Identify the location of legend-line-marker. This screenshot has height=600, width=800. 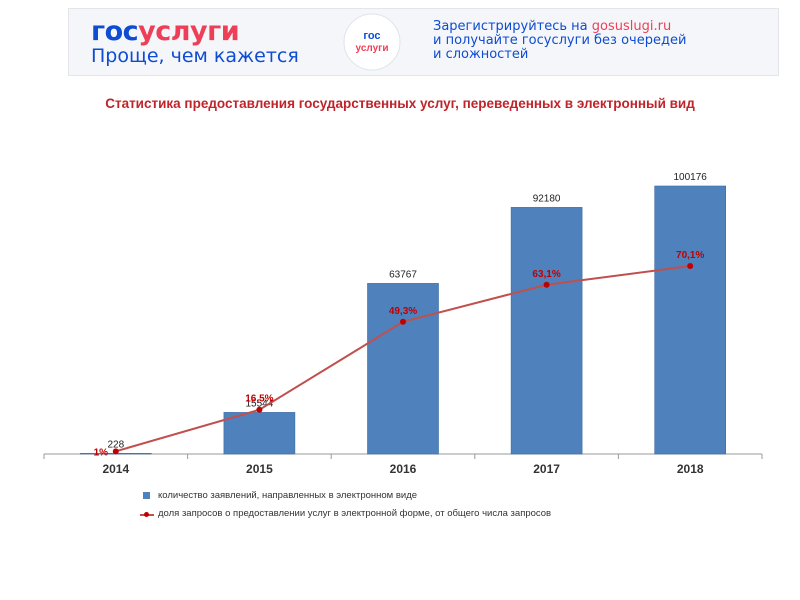
(146, 514).